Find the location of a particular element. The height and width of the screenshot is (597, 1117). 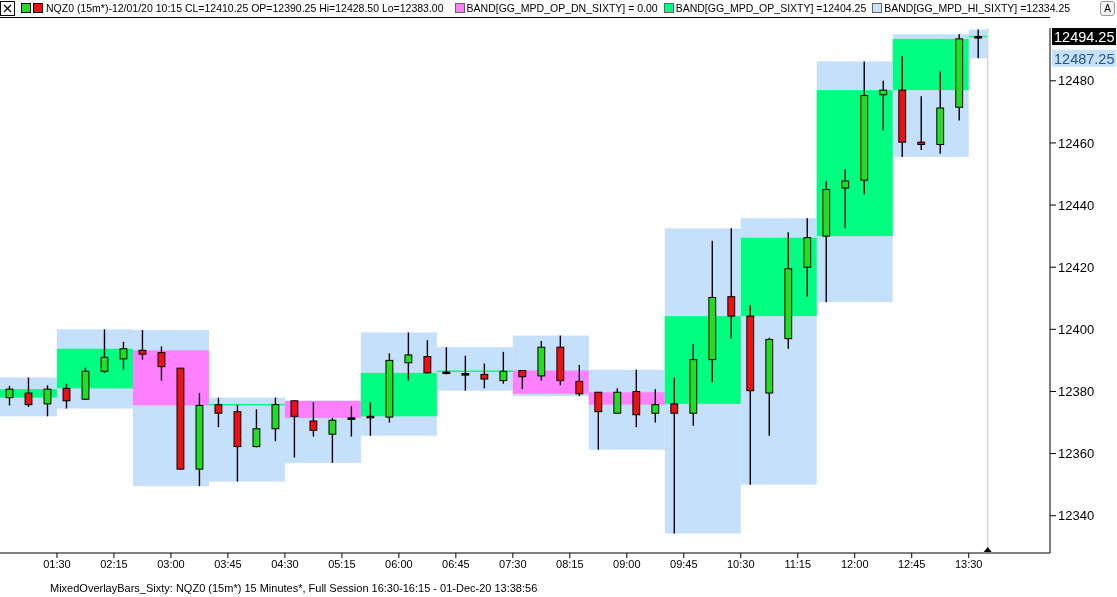

x-tick-label: 03:45 is located at coordinates (228, 563).